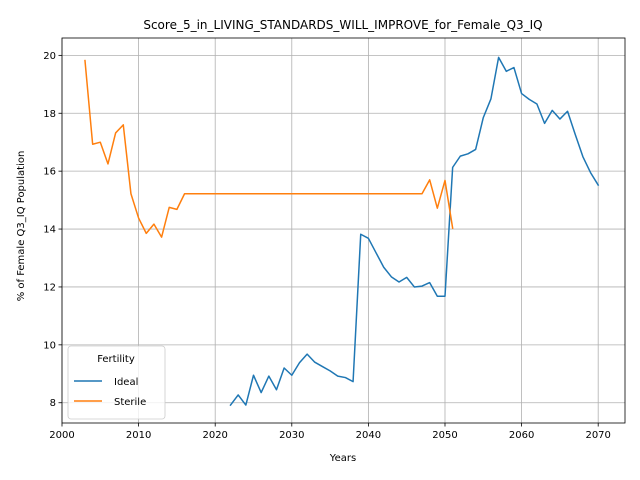 The image size is (640, 480). I want to click on y-tick-label: 12, so click(49, 287).